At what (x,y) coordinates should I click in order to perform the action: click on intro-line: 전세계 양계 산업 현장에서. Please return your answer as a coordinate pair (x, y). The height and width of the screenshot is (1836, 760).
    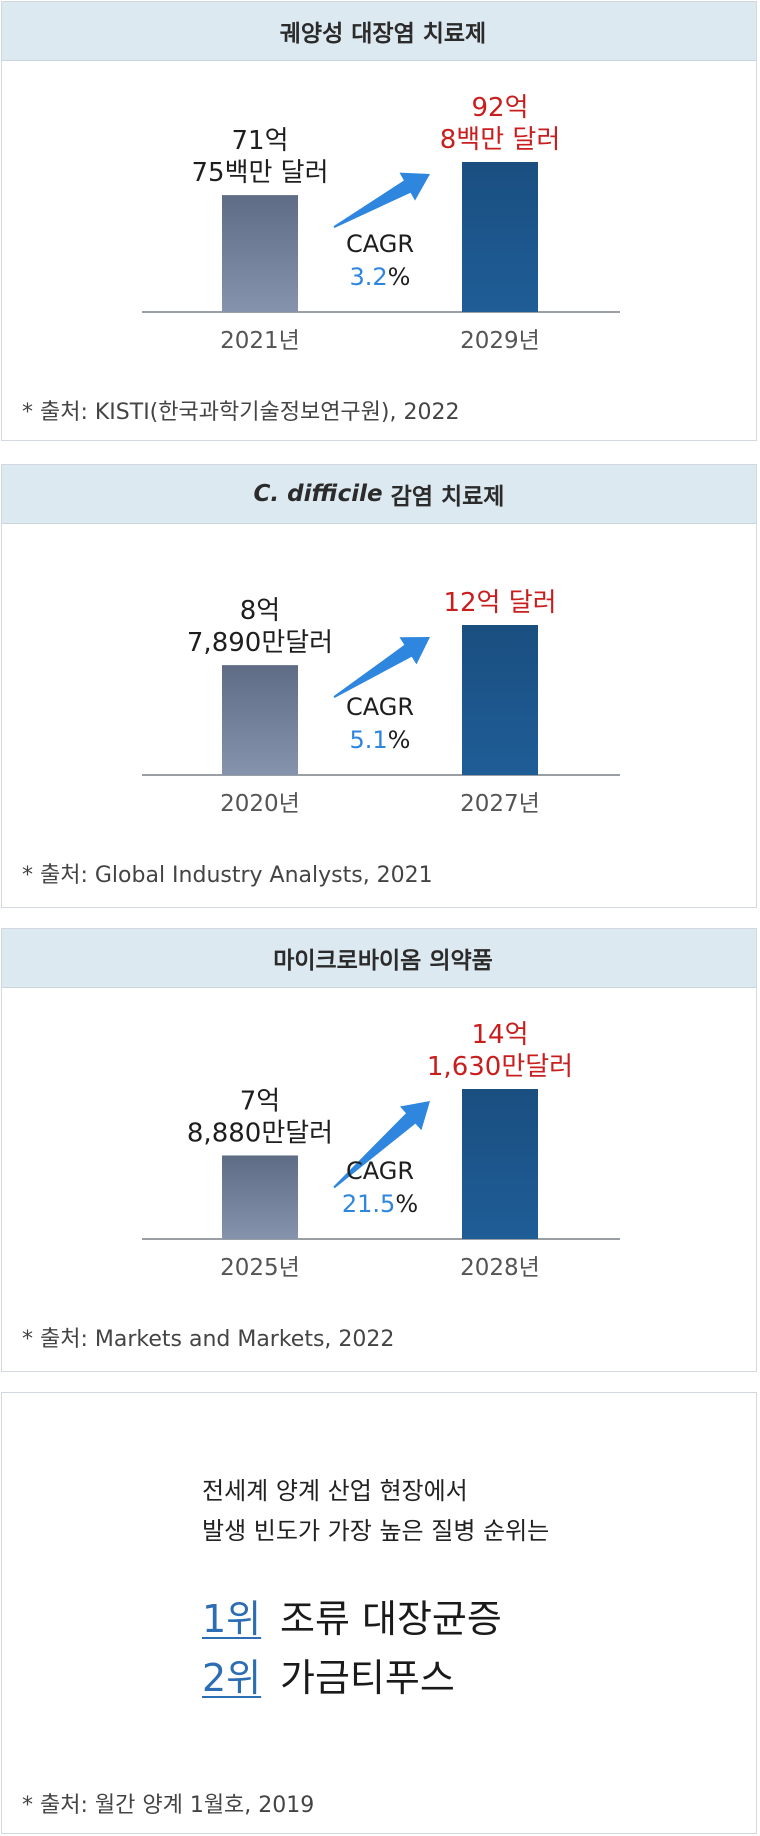
    Looking at the image, I should click on (335, 1491).